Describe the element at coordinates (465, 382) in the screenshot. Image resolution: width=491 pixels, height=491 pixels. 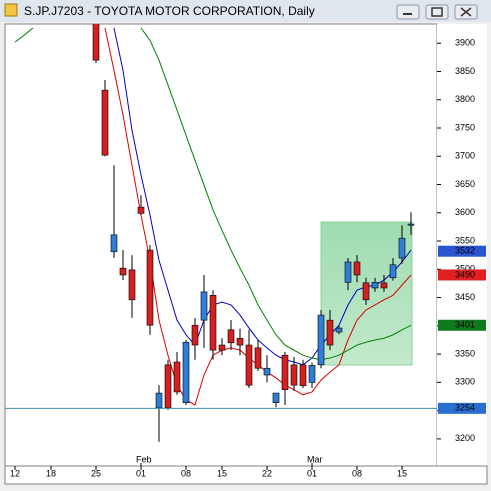
I see `y-tick-label: 3300` at that location.